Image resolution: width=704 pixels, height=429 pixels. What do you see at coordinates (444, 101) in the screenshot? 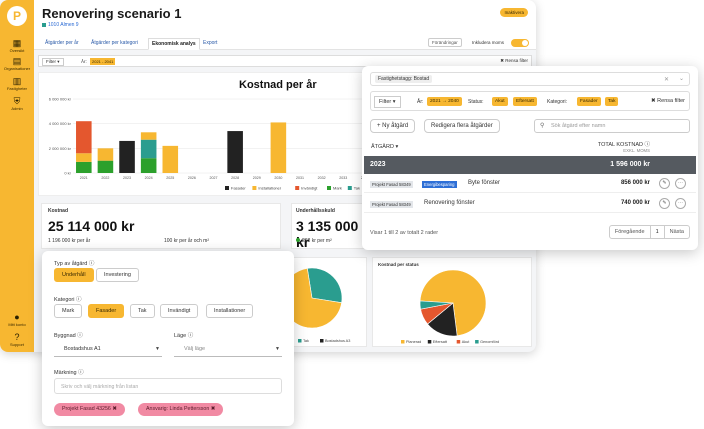
I see `table-year-chip: 2021 → 2040` at bounding box center [444, 101].